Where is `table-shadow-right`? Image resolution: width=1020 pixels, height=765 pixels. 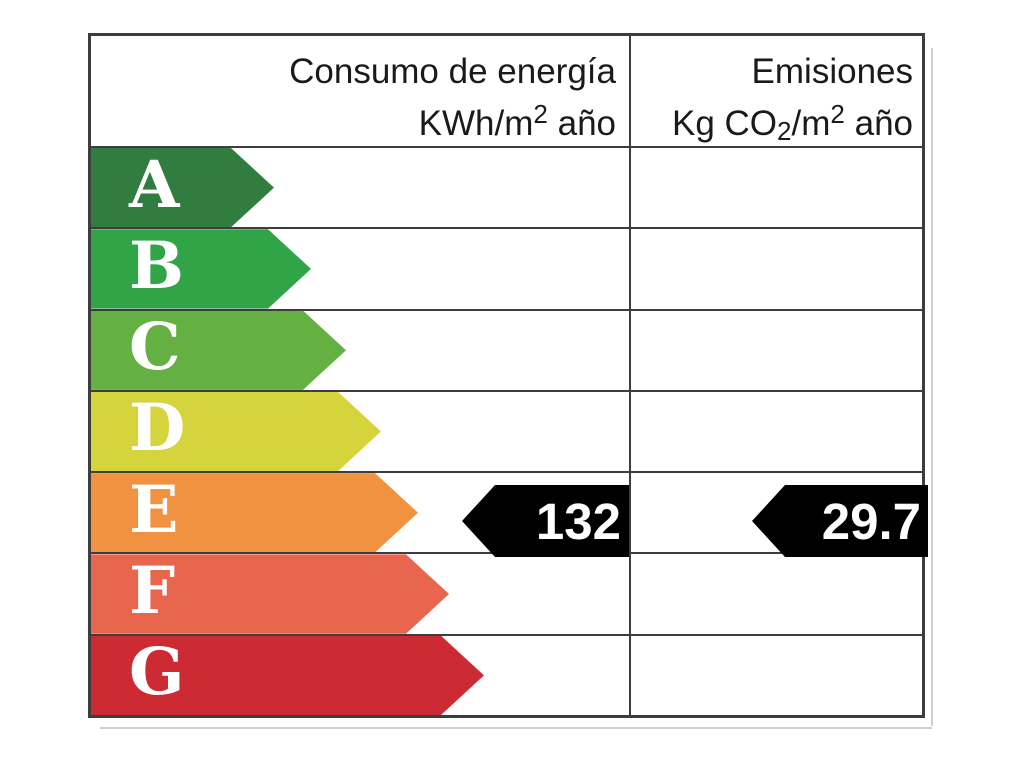 table-shadow-right is located at coordinates (932, 387).